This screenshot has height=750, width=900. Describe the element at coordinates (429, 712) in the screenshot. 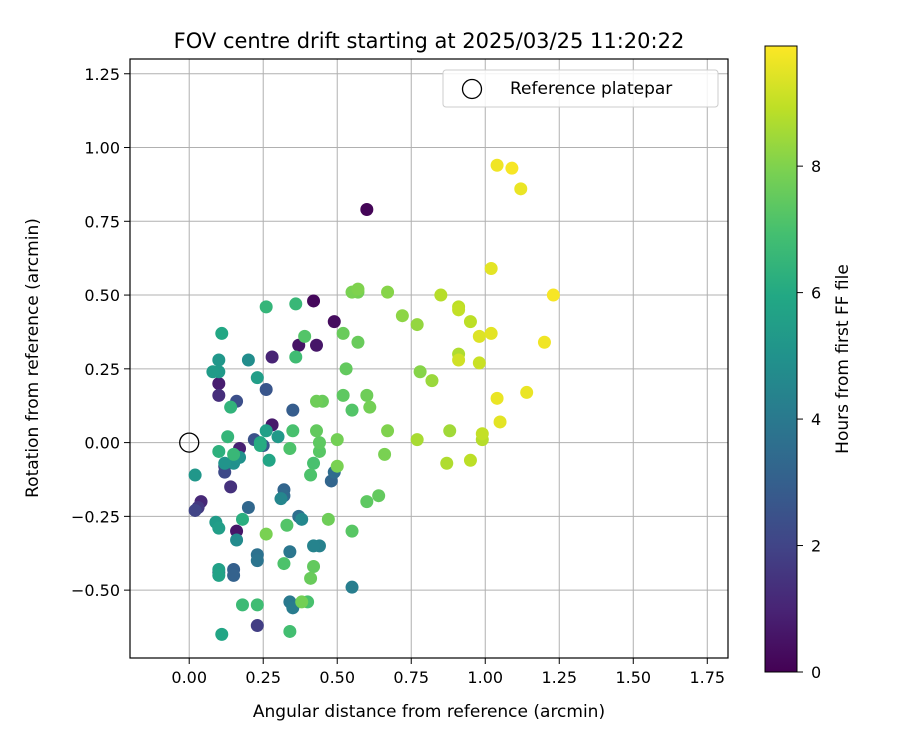

I see `x-axis-label: Angular distance from reference (arcmin)` at that location.